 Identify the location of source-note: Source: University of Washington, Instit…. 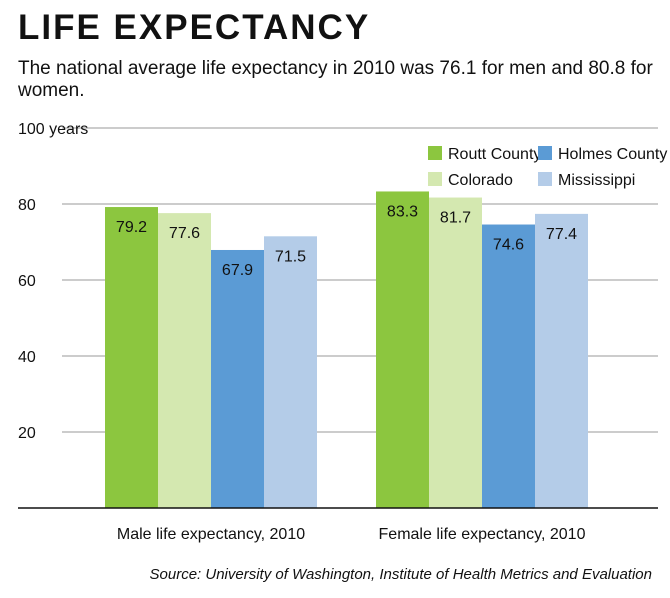
(400, 574).